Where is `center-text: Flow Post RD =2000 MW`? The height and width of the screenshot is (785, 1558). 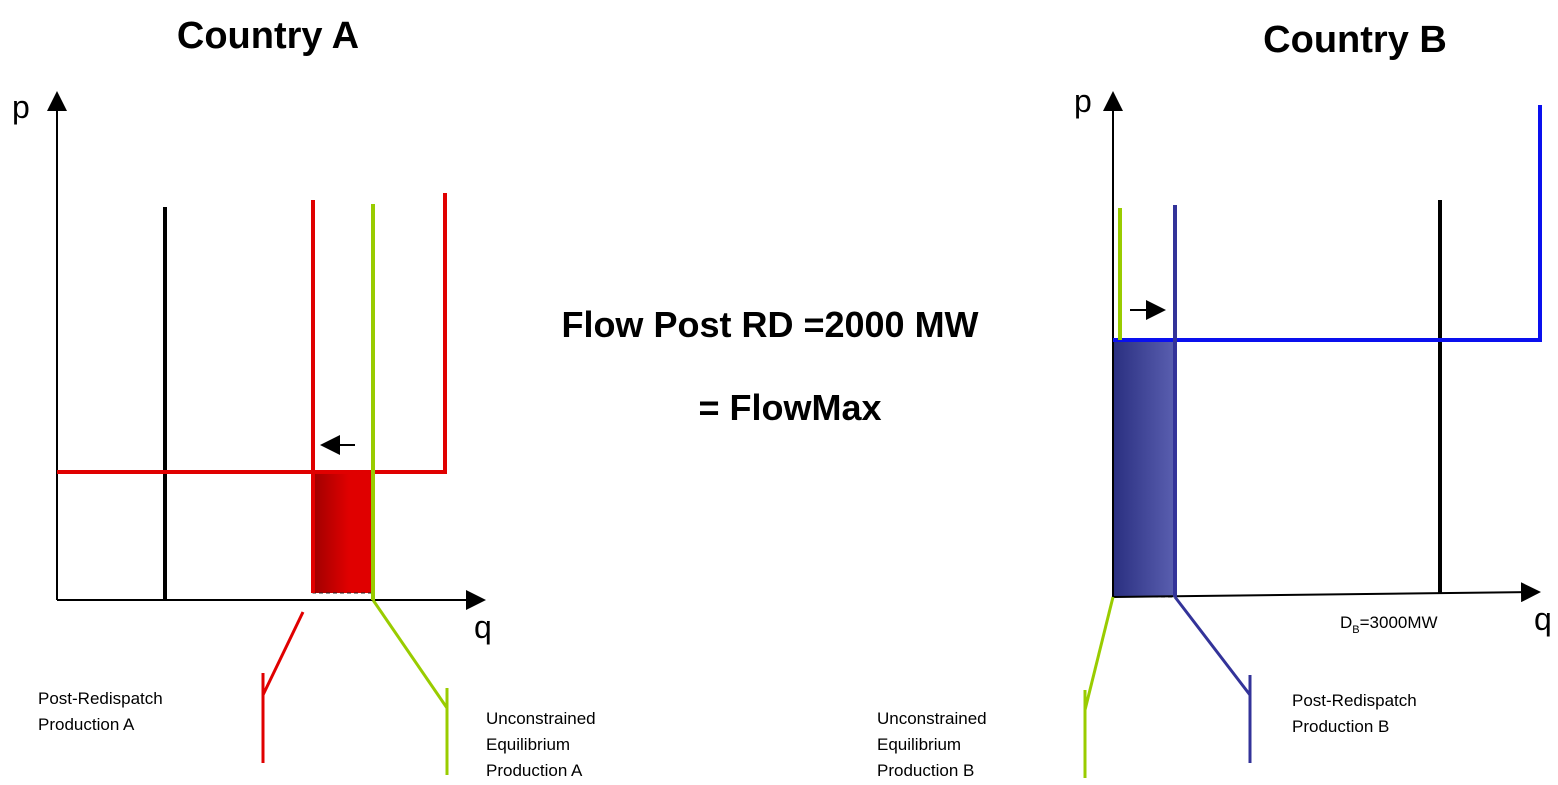
center-text: Flow Post RD =2000 MW is located at coordinates (769, 324).